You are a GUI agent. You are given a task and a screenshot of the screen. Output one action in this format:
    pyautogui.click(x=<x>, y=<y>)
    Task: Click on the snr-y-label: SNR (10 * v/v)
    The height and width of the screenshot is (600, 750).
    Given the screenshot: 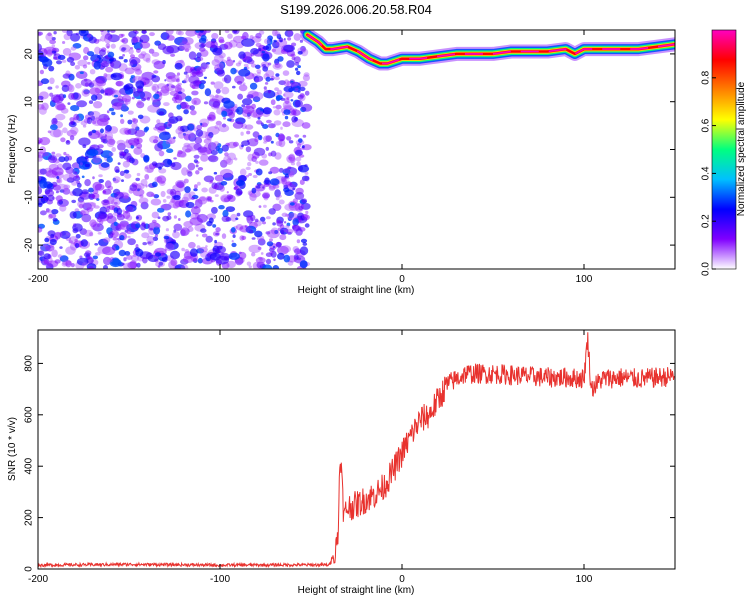 What is the action you would take?
    pyautogui.click(x=12, y=449)
    